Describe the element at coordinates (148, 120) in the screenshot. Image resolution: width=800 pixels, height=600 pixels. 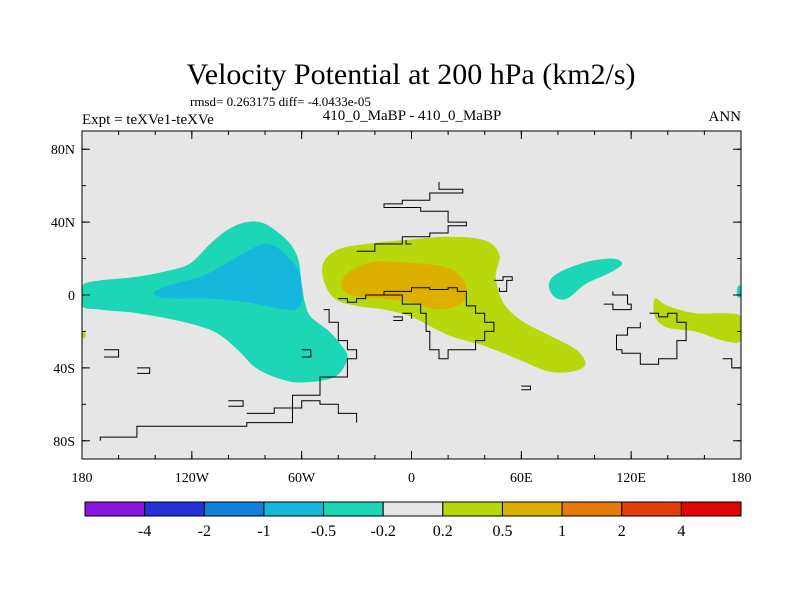
I see `expt-label: Expt = teXVe1-teXVe` at that location.